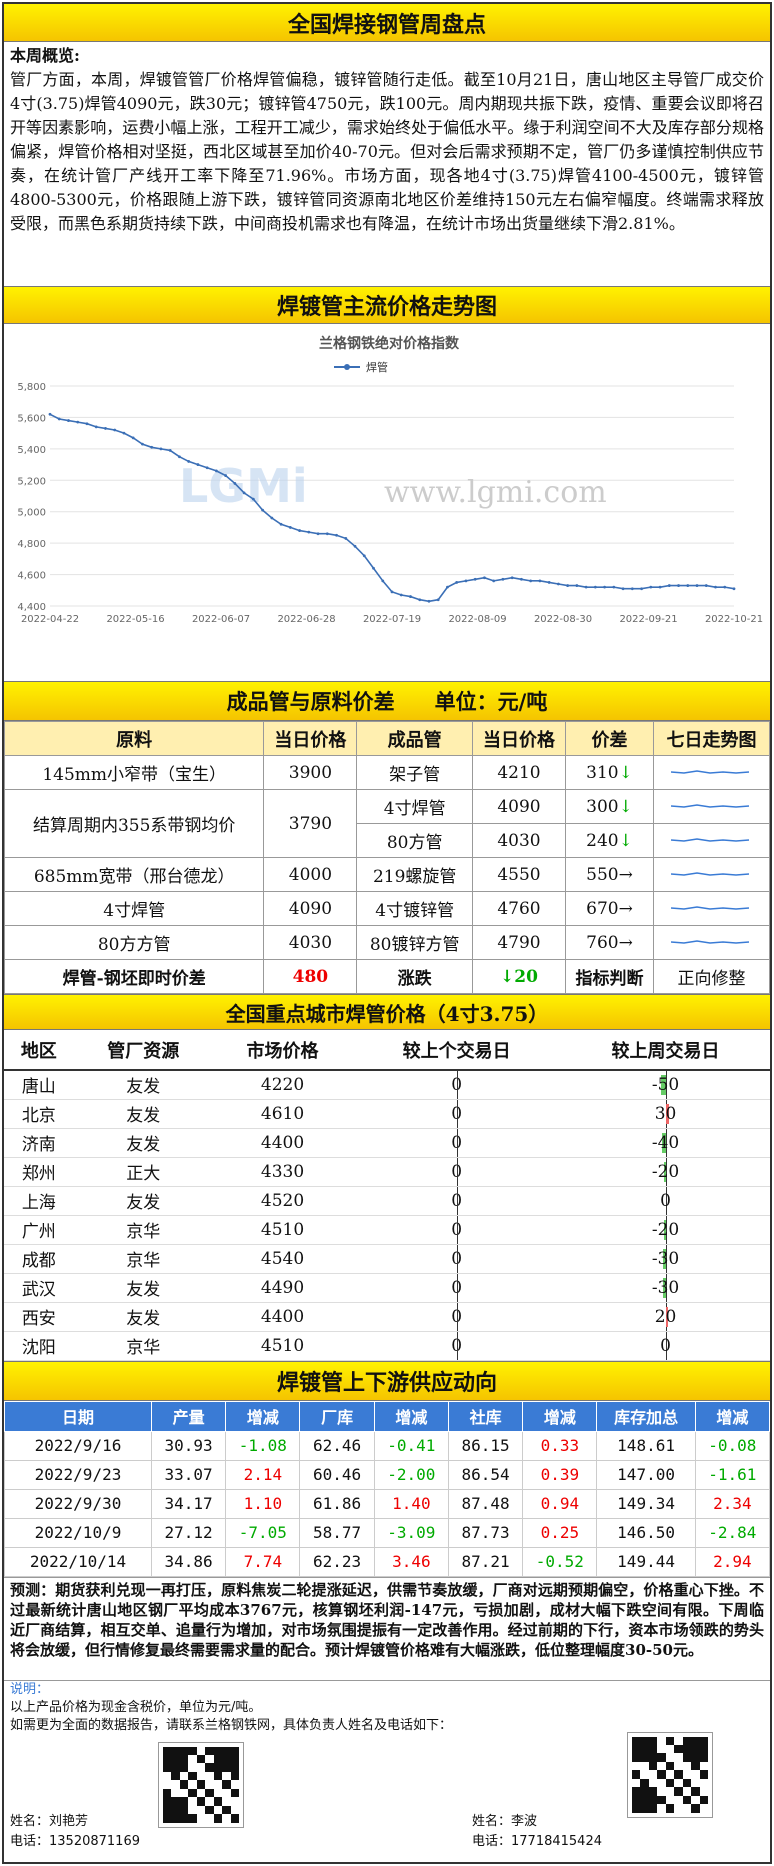 Image resolution: width=774 pixels, height=1866 pixels. I want to click on spread-band: 成品管与原料价差 单位：元/吨, so click(387, 701).